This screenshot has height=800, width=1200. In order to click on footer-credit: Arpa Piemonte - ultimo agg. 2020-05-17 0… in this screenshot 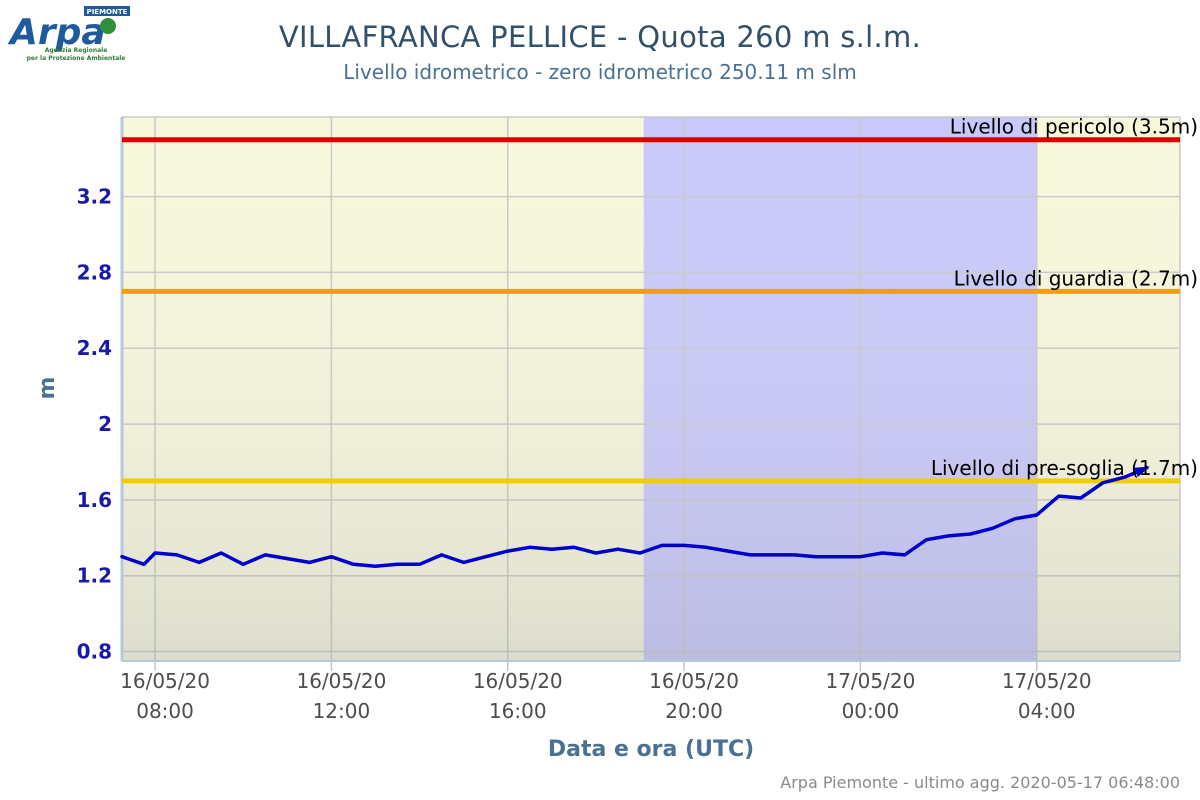, I will do `click(980, 782)`.